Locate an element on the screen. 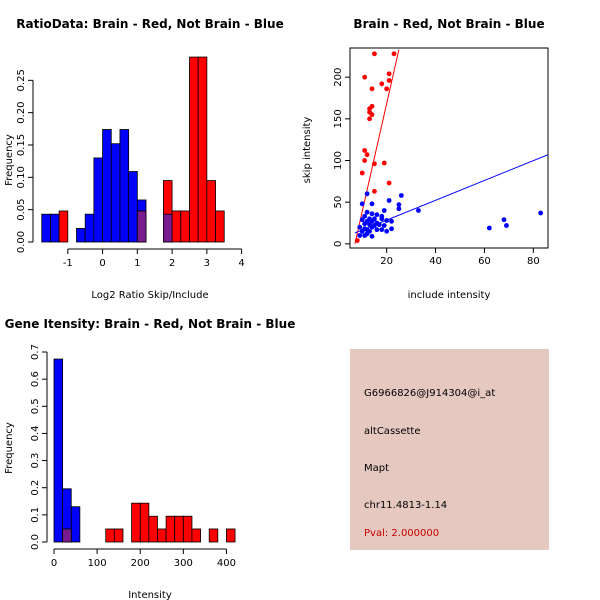 This screenshot has height=600, width=600. ratio-hist-axes: -1 0 1 2 3 4 0.00 0.05 0.10 0.15 0.20 0.25 is located at coordinates (130, 169).